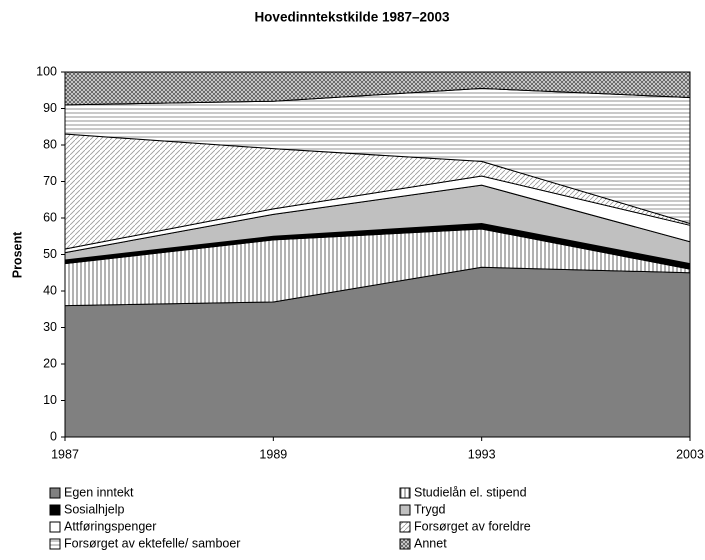 The image size is (705, 560). I want to click on y-tick-label: 80, so click(50, 144).